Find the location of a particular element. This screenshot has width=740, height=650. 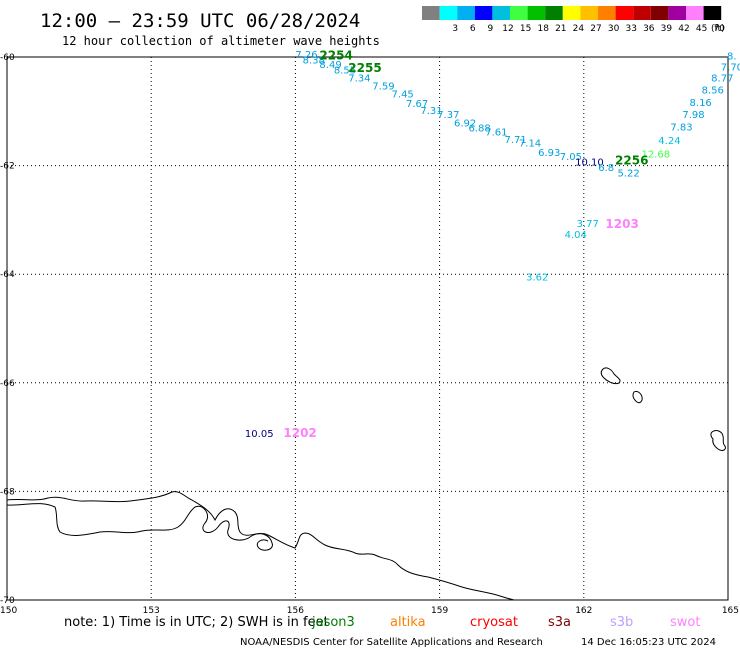

wave-height-reading: 7.34 is located at coordinates (359, 78).